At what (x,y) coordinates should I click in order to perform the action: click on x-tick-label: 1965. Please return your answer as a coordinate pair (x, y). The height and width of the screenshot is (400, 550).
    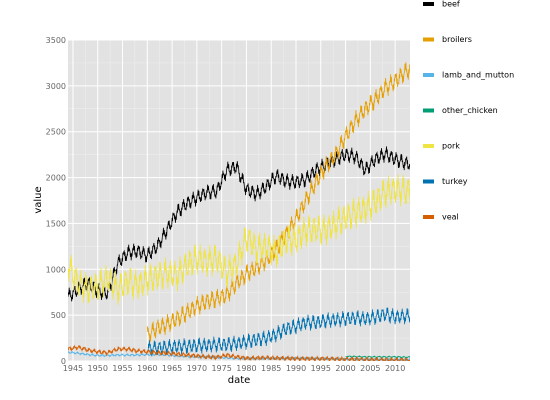
    Looking at the image, I should click on (172, 368).